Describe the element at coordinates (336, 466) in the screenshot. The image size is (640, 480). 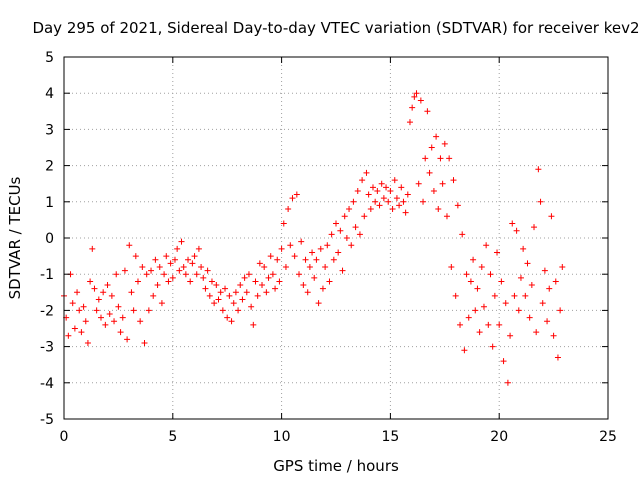
I see `x-axis-label: GPS time / hours` at that location.